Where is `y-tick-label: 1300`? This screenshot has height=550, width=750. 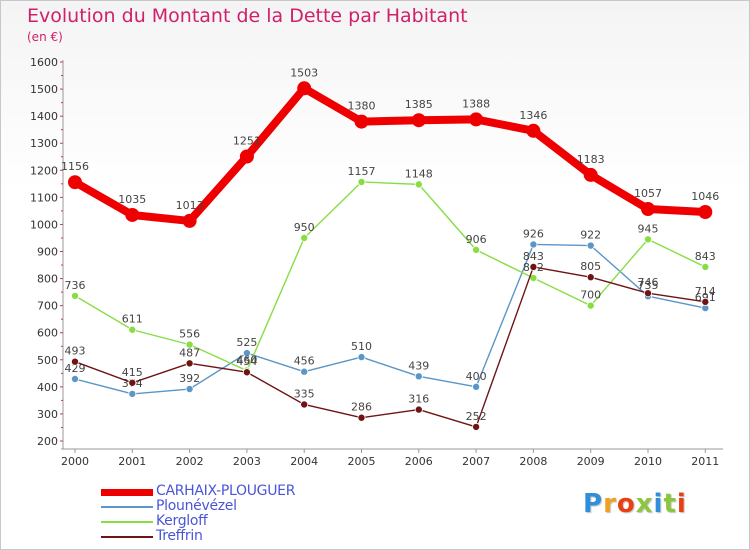
y-tick-label: 1300 is located at coordinates (44, 143).